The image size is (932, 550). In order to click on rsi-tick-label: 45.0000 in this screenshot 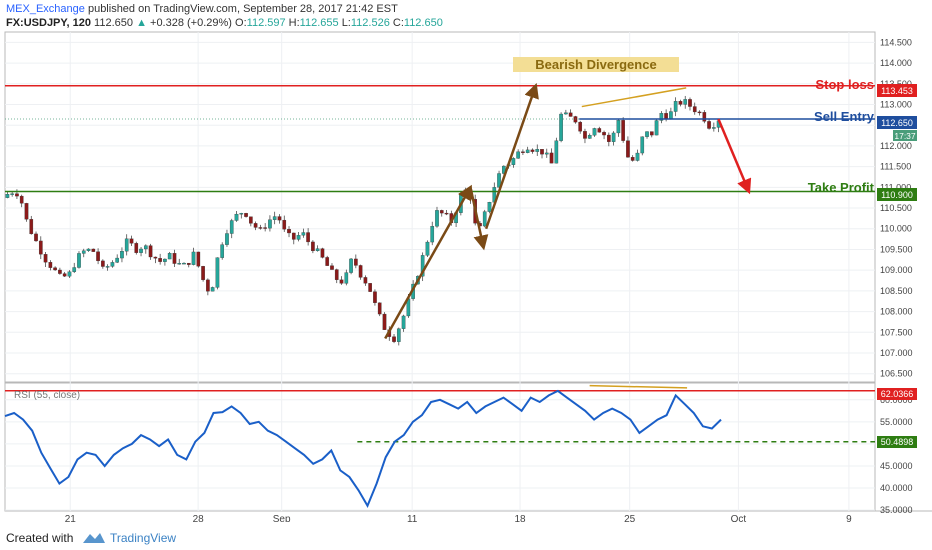, I will do `click(896, 466)`.